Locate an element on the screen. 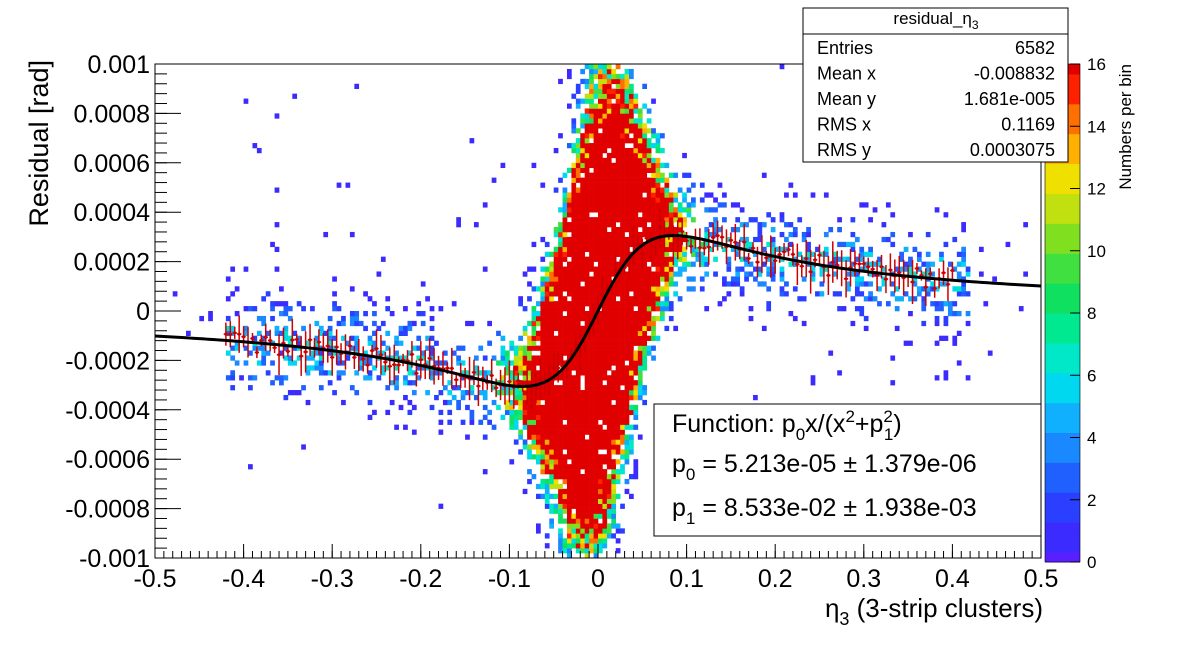 This screenshot has height=647, width=1187. y-axis-label: Residual [rad] is located at coordinates (39, 143).